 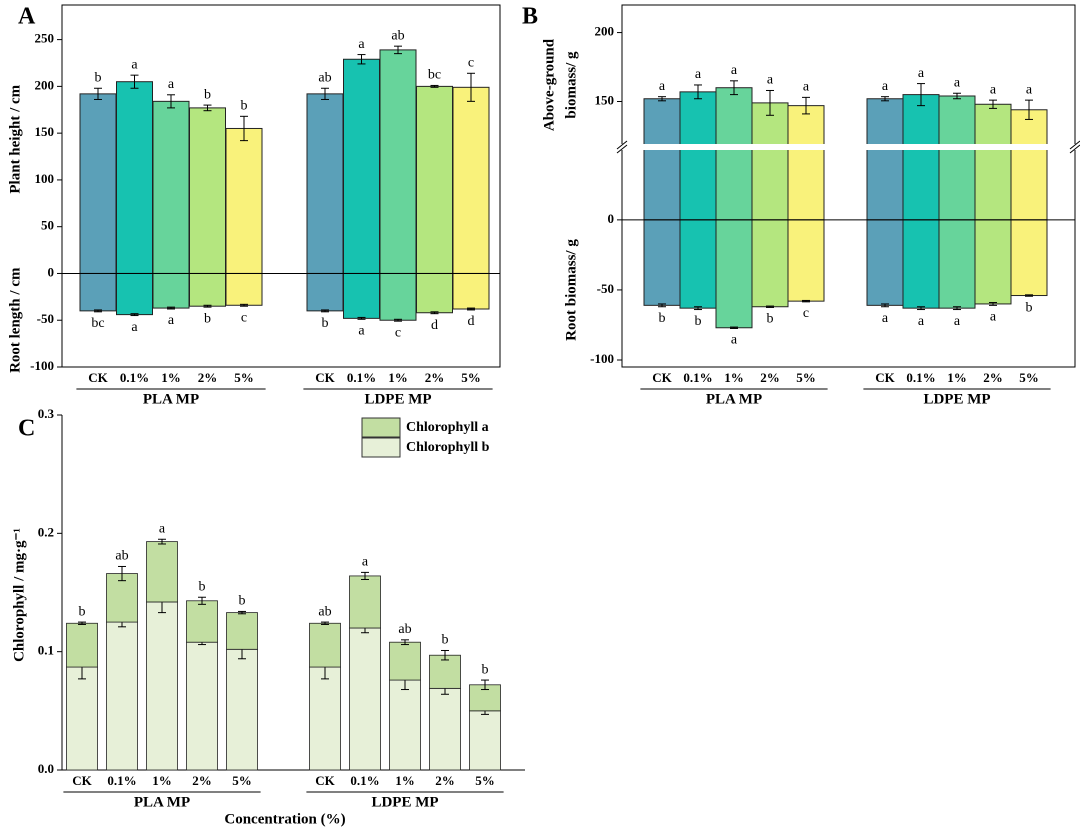 I want to click on group-label: PLA MP, so click(x=162, y=802).